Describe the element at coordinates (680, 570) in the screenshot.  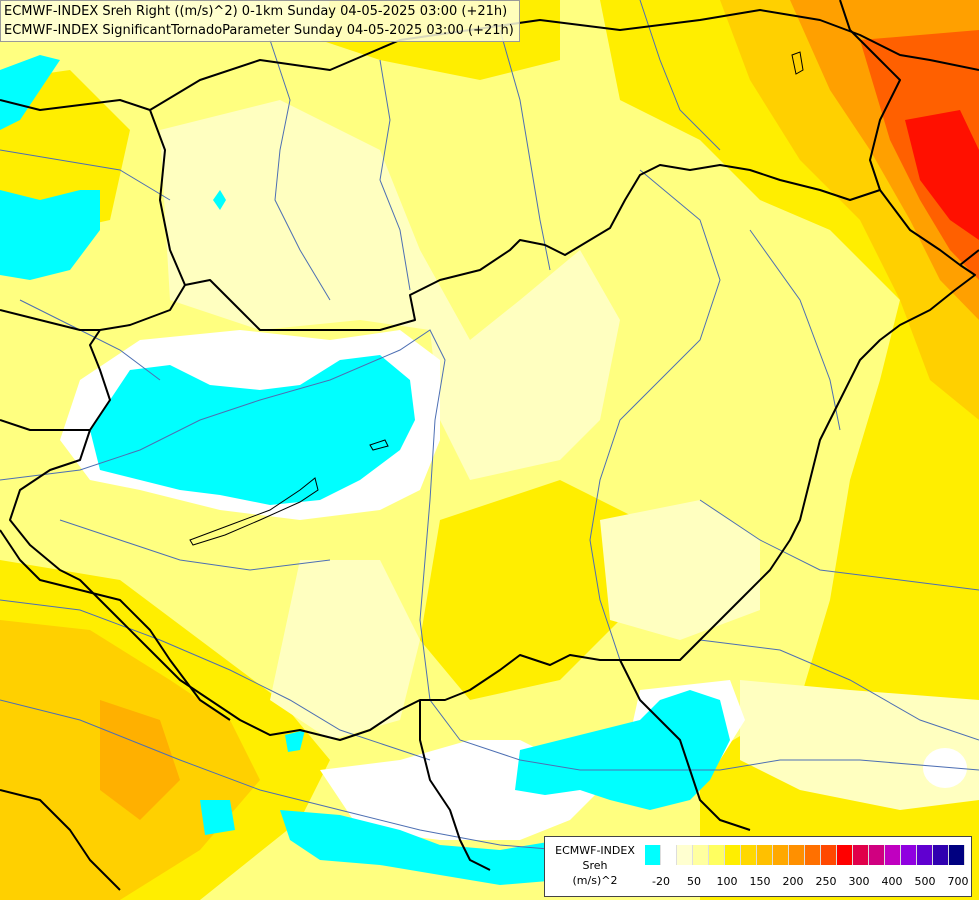
I see `field-pale-east` at that location.